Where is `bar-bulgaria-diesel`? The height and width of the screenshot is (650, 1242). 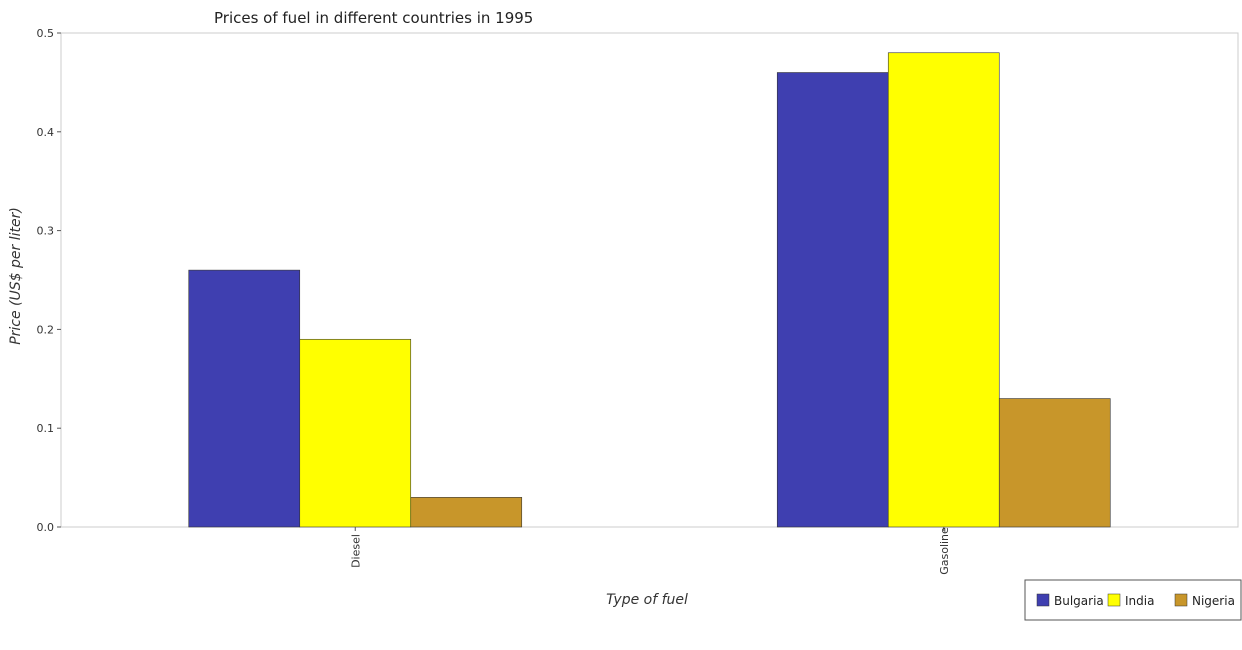
bar-bulgaria-diesel is located at coordinates (244, 398).